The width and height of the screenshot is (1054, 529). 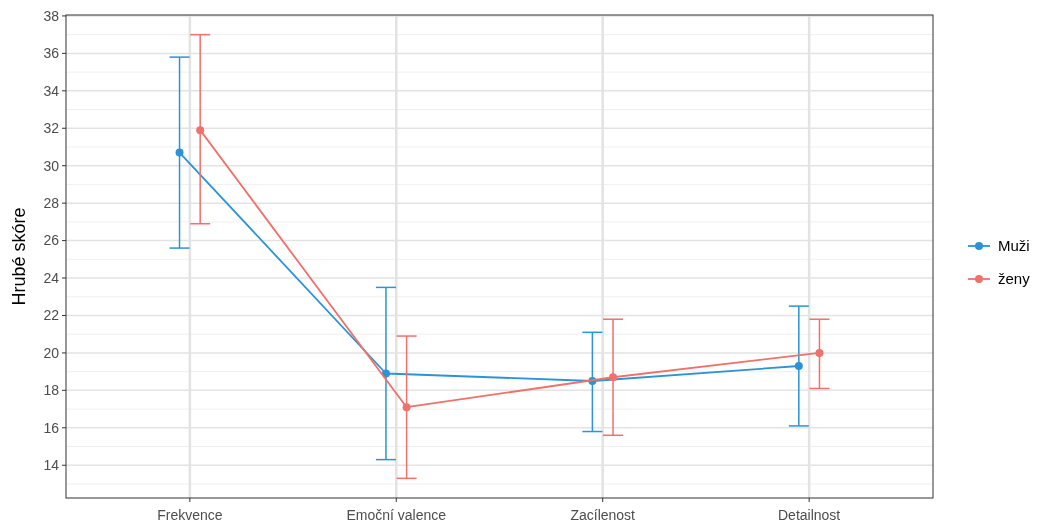 I want to click on y-tick-label: 16, so click(x=51, y=427).